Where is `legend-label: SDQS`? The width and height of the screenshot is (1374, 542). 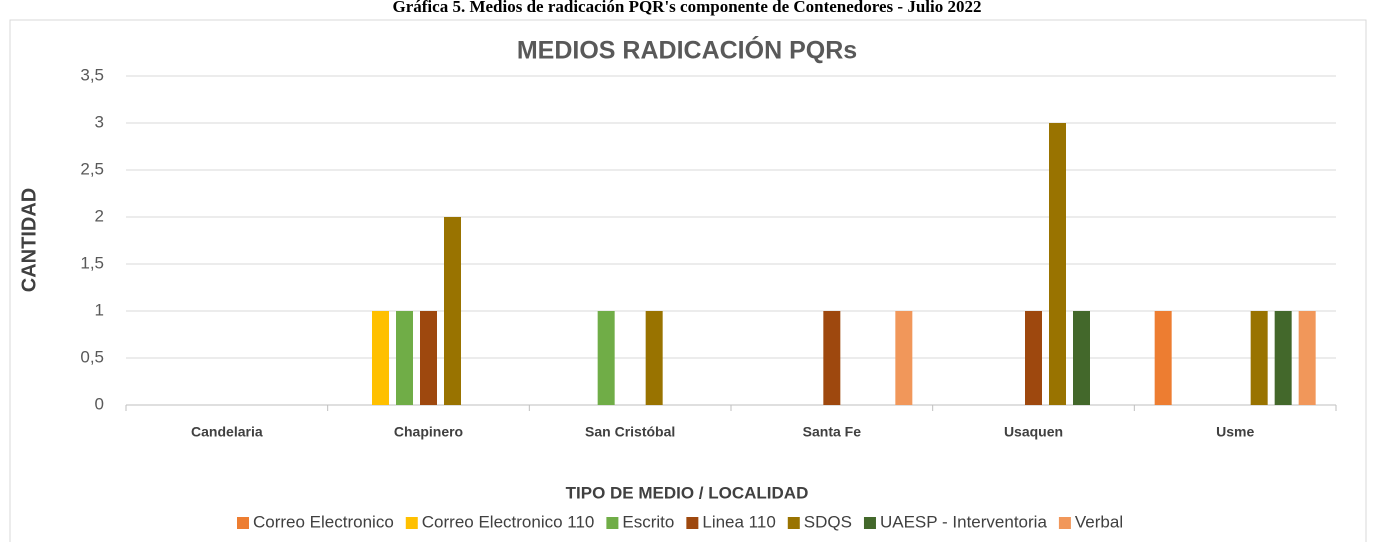
legend-label: SDQS is located at coordinates (828, 521).